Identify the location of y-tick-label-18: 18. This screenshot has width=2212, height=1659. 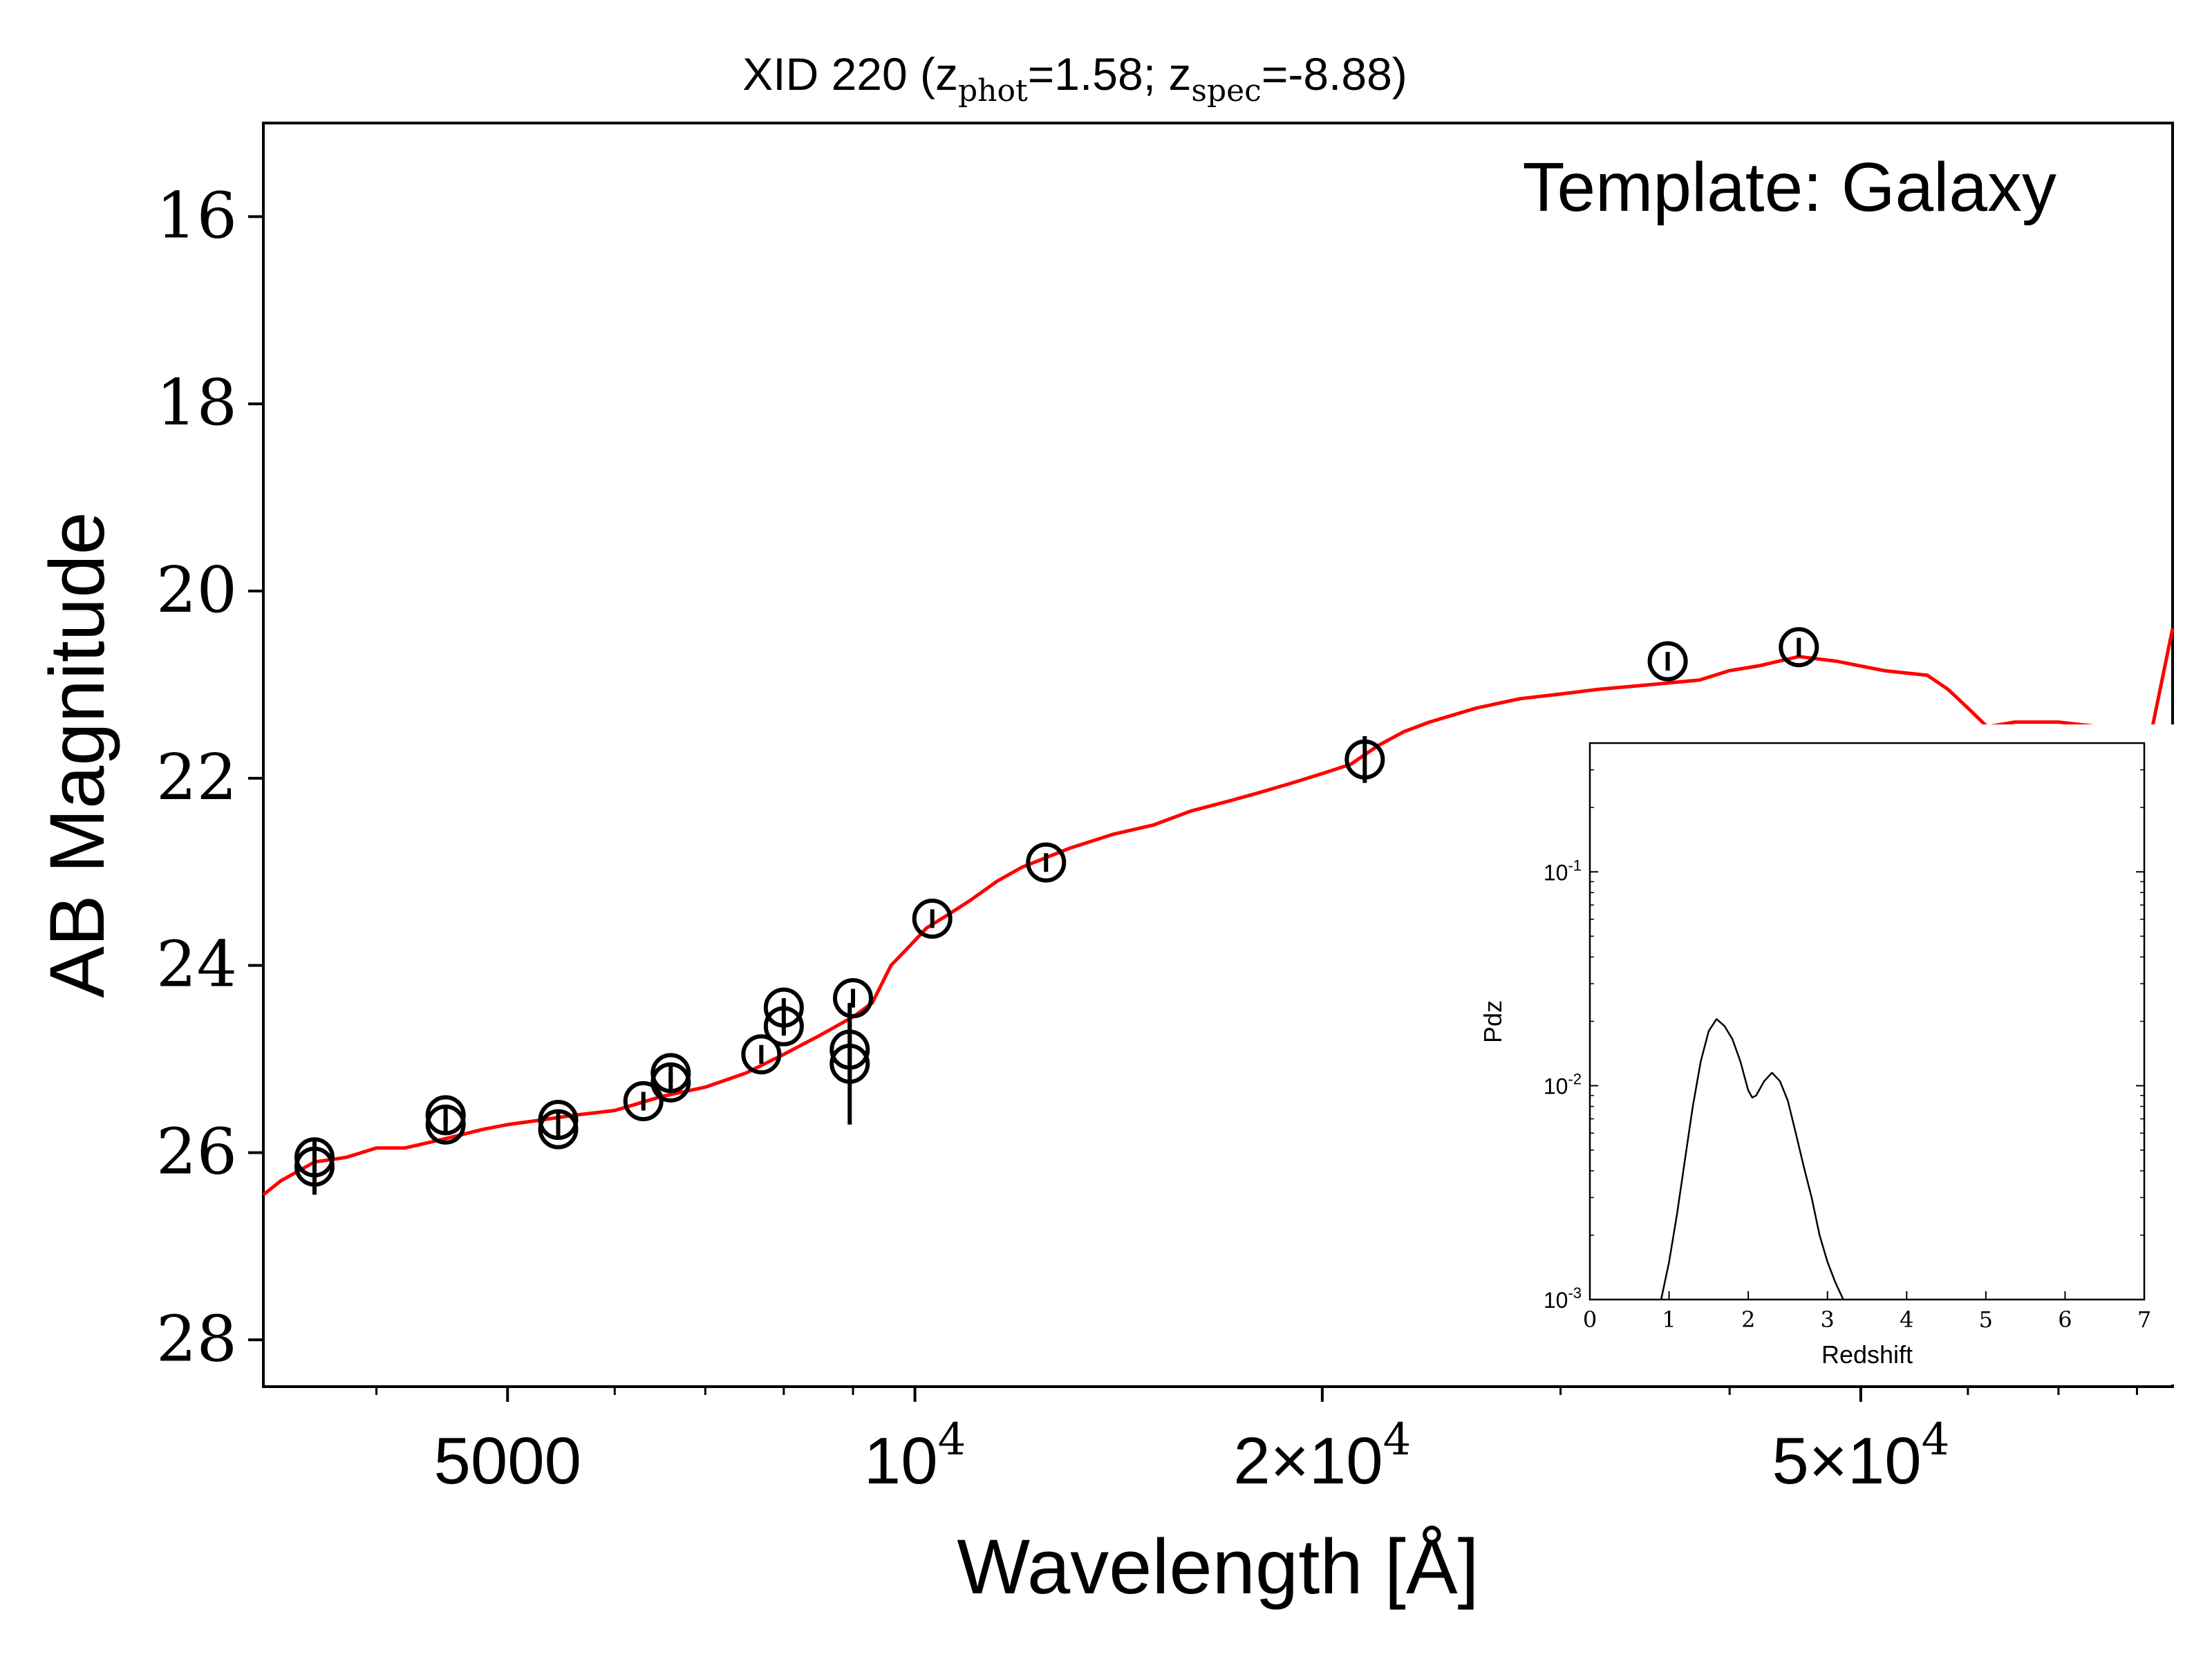
(197, 403).